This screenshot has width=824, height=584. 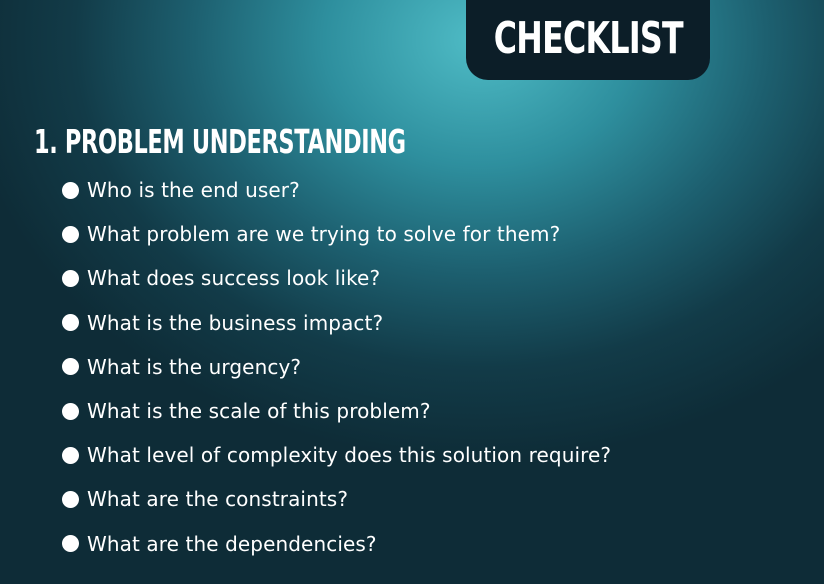 I want to click on checklist-label: CHECKLIST, so click(x=588, y=38).